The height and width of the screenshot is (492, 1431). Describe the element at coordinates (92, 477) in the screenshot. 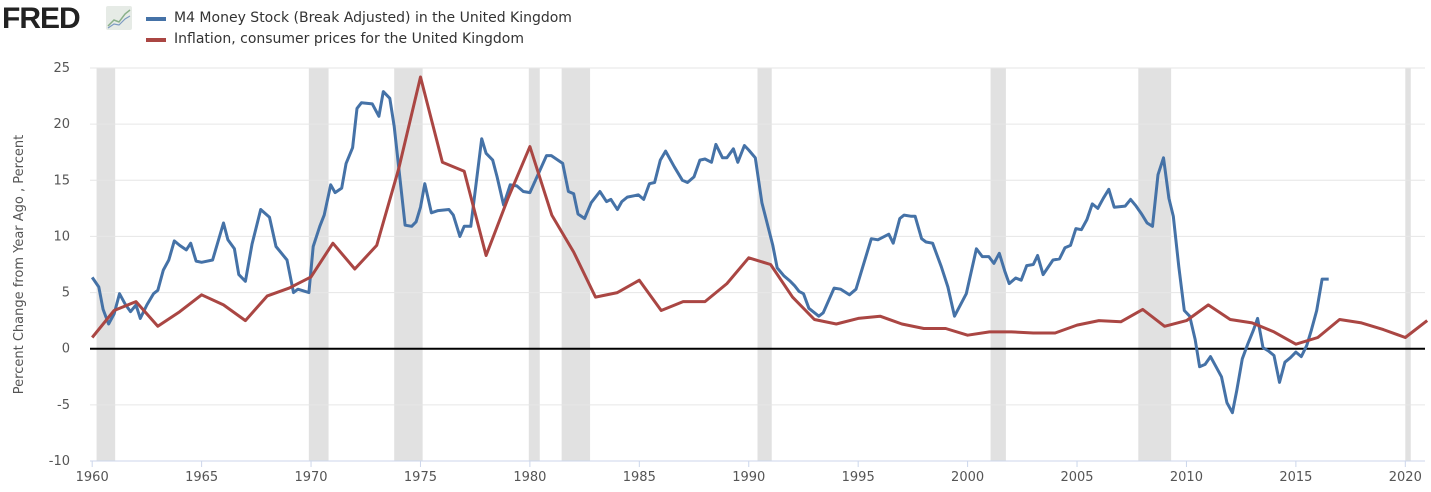

I see `x-tick-label: 1960` at that location.